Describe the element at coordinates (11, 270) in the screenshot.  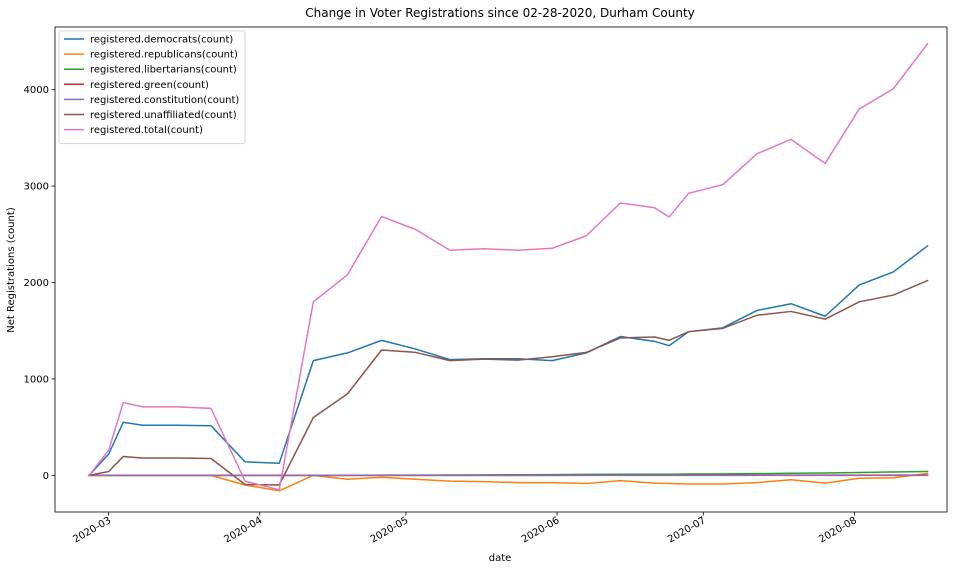
I see `y-axis-label: Net Registrations (count)` at that location.